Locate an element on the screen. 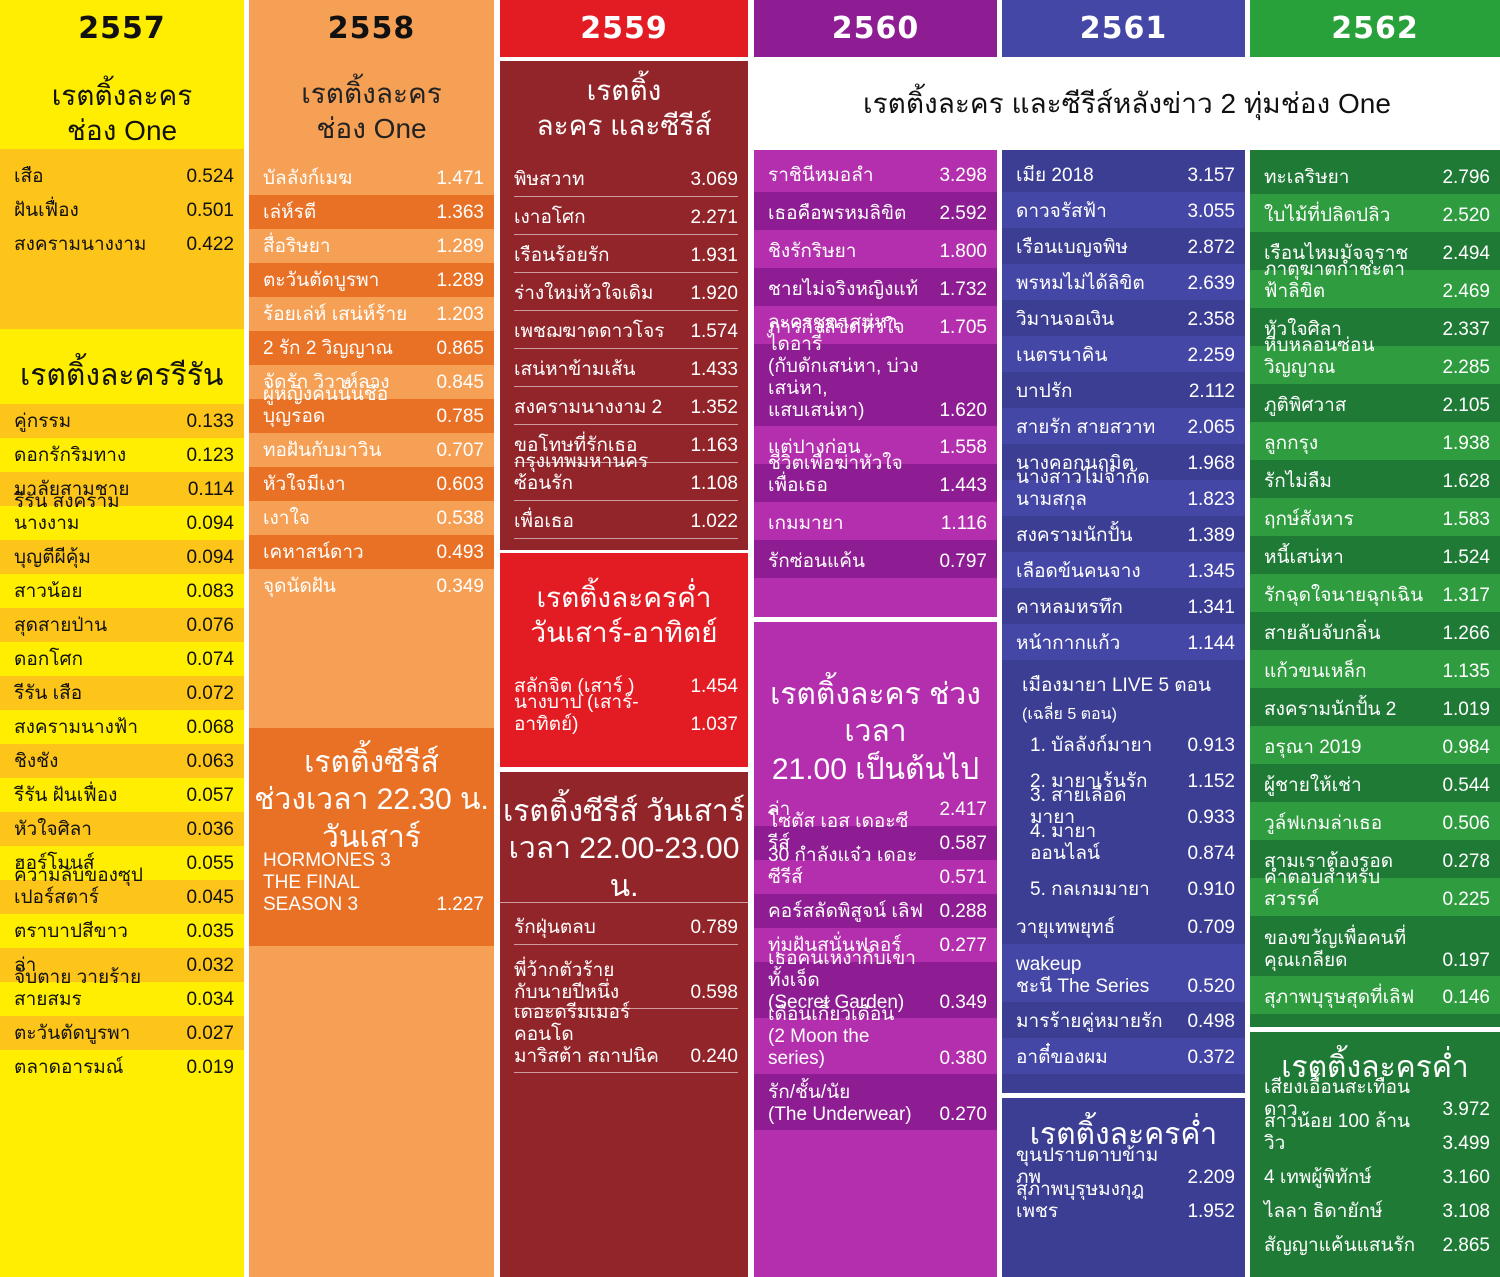 The height and width of the screenshot is (1277, 1500). item-name: ลูกกรุง is located at coordinates (1291, 443).